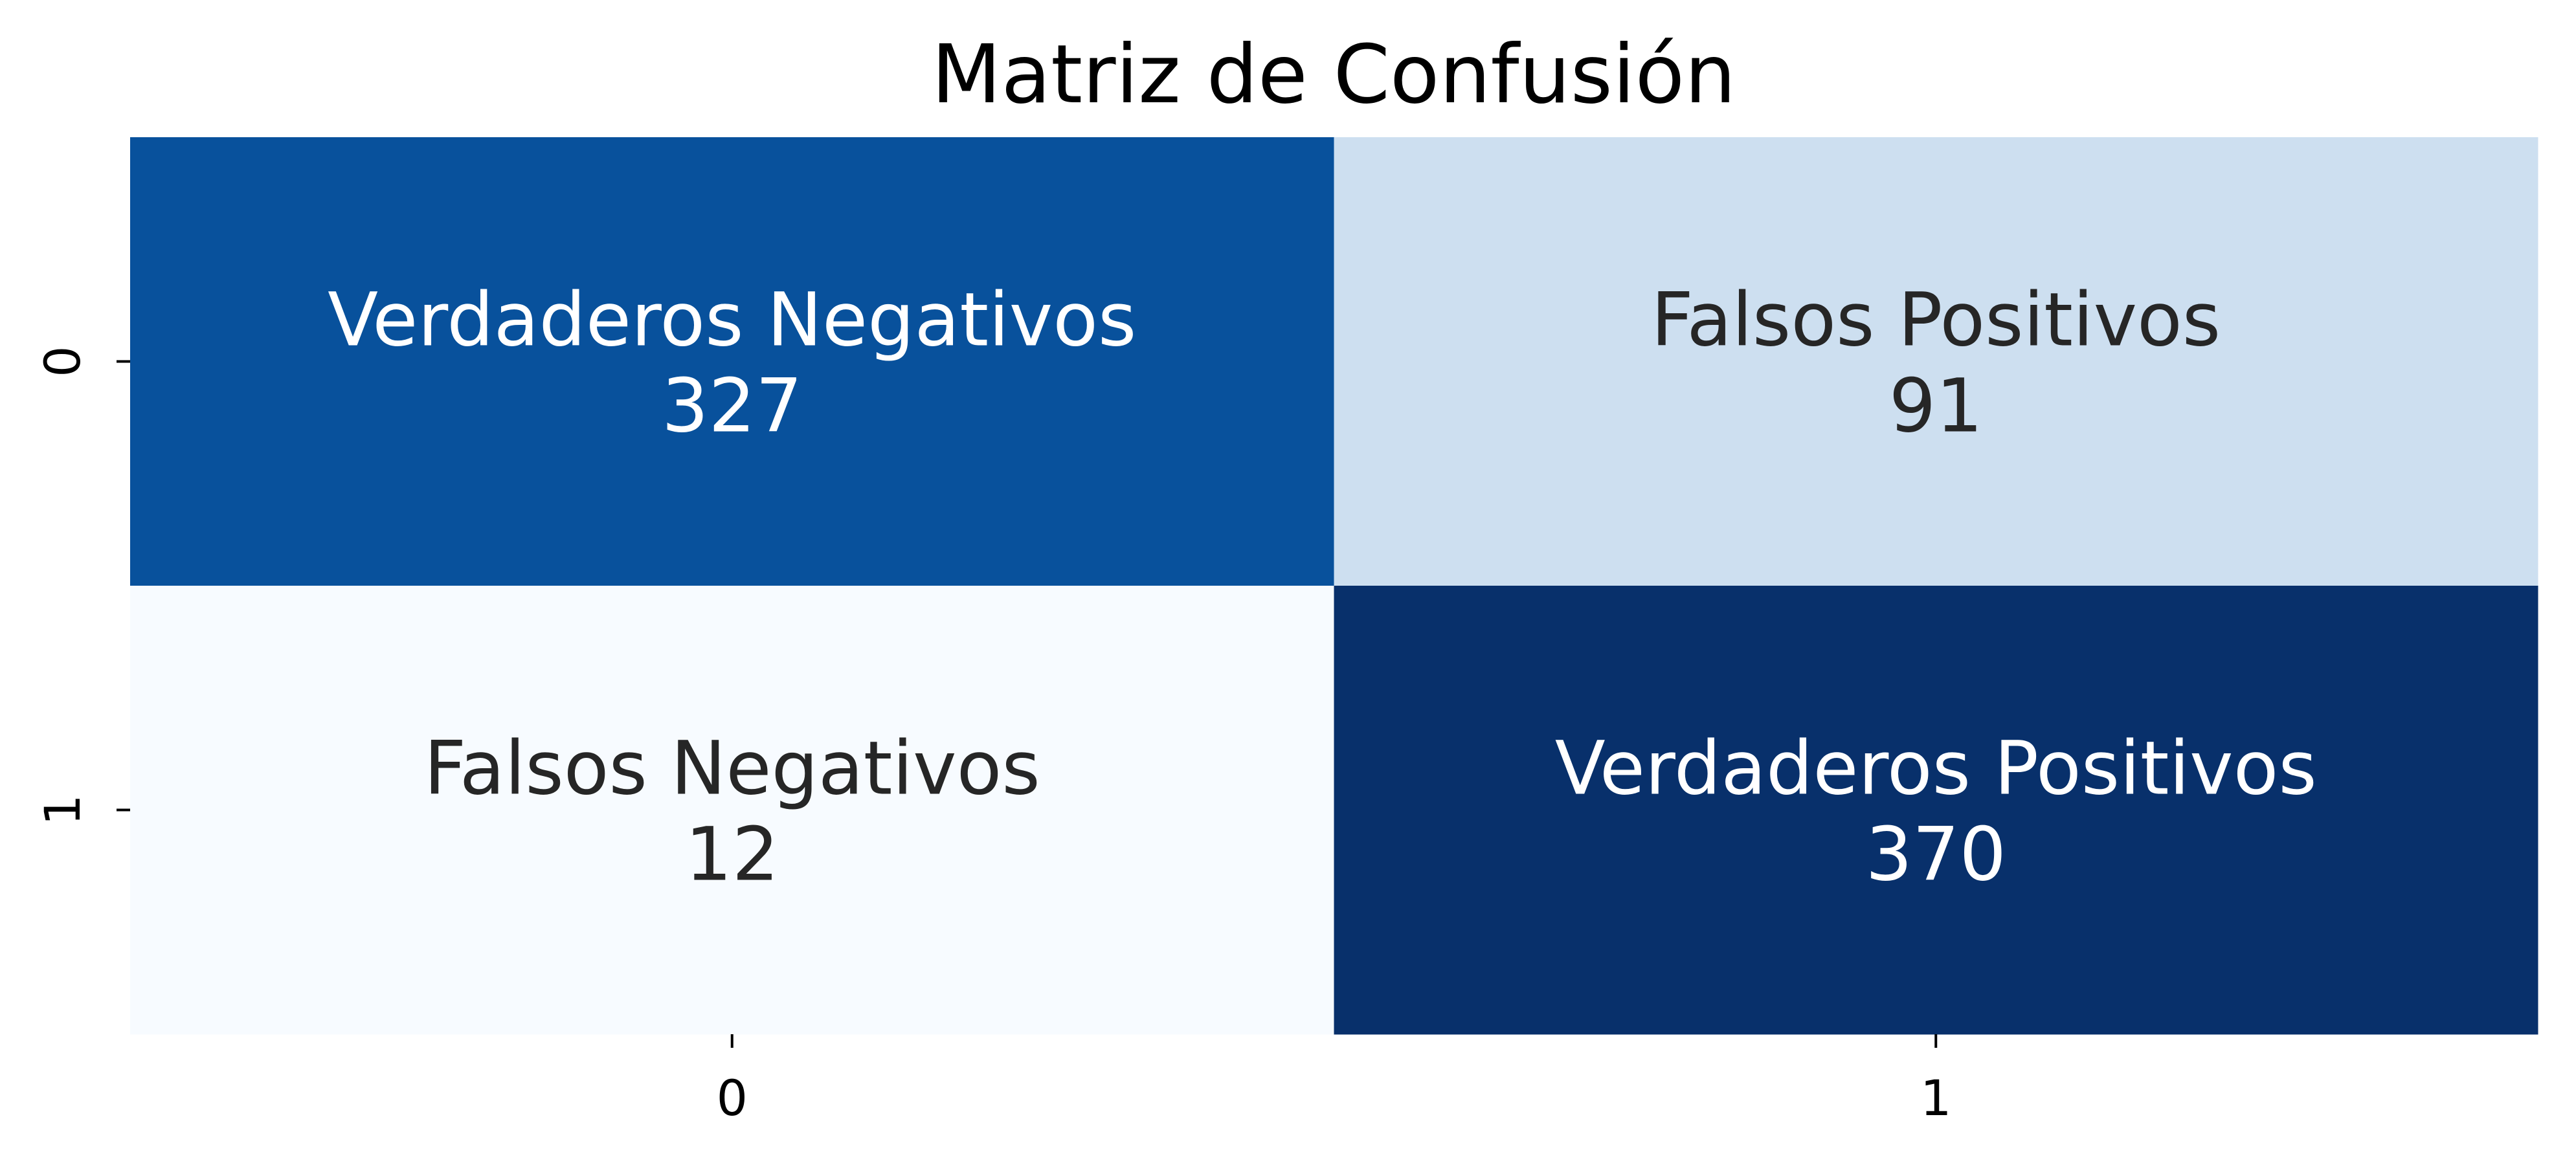  What do you see at coordinates (1936, 320) in the screenshot?
I see `cell-label: Falsos Positivos` at bounding box center [1936, 320].